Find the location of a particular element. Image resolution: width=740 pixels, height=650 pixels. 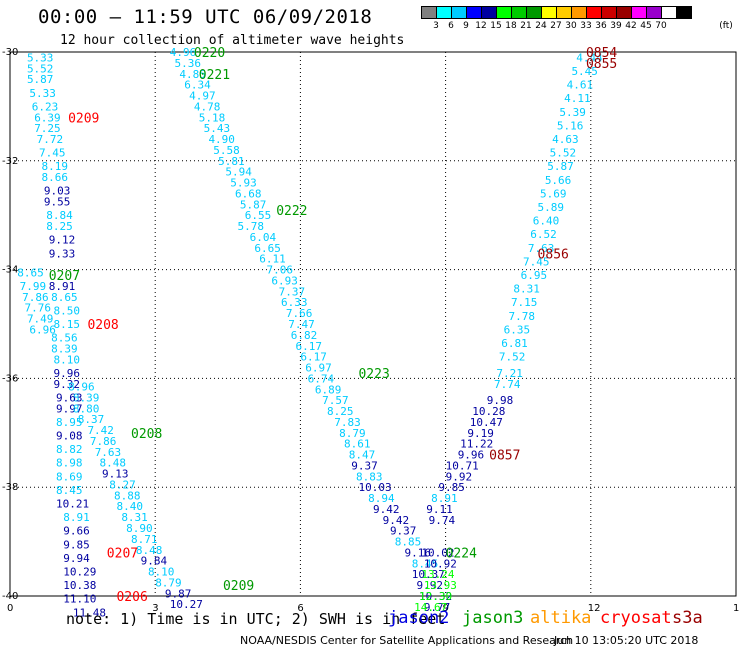

swh-value: 7.42 is located at coordinates (100, 430).